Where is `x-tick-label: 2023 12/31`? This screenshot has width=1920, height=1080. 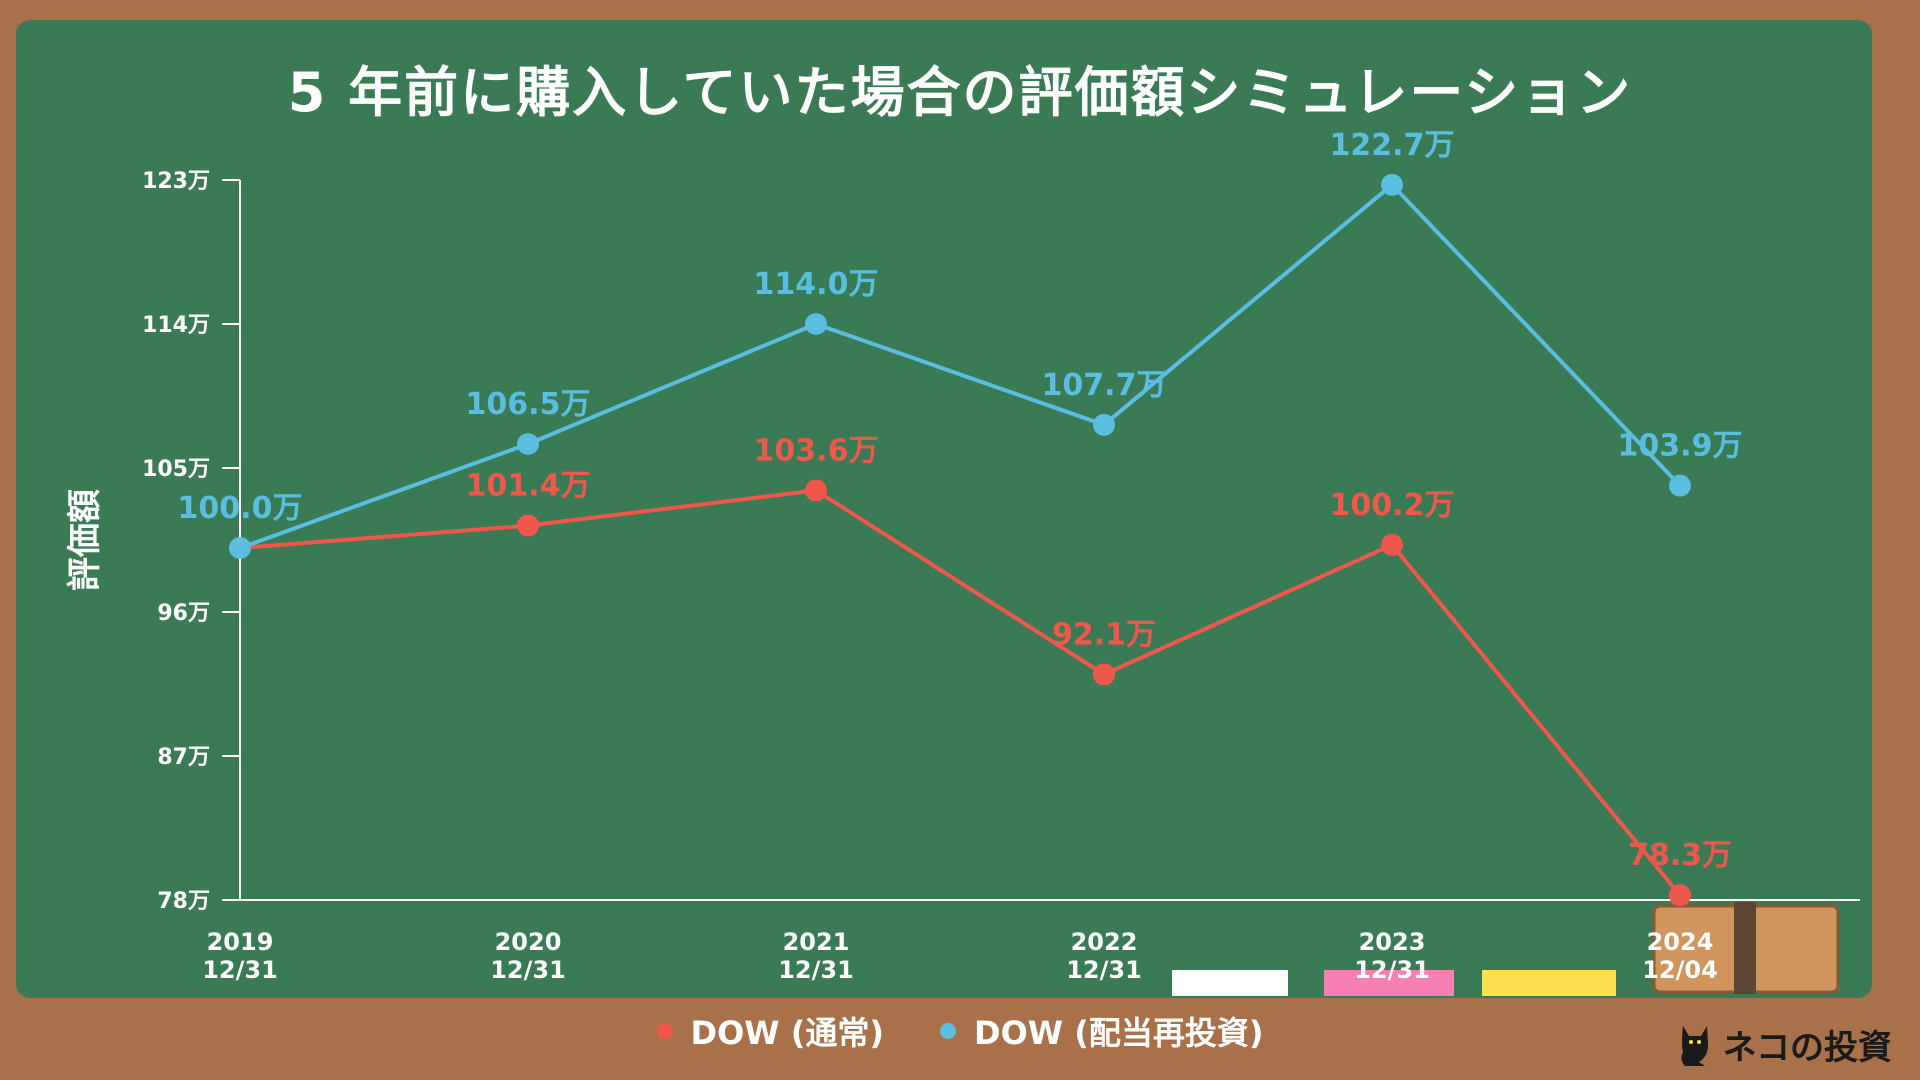
x-tick-label: 2023 12/31 is located at coordinates (1392, 956).